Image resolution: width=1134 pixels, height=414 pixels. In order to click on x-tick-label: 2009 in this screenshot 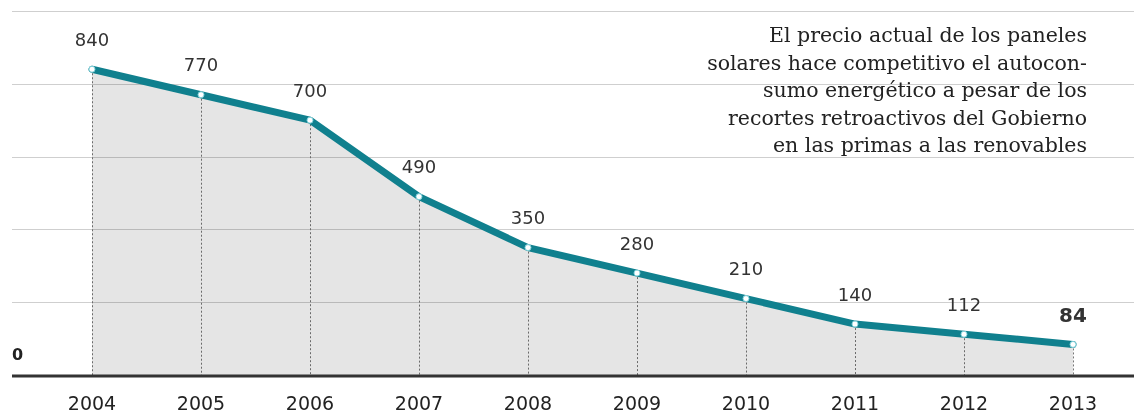, I will do `click(637, 403)`.